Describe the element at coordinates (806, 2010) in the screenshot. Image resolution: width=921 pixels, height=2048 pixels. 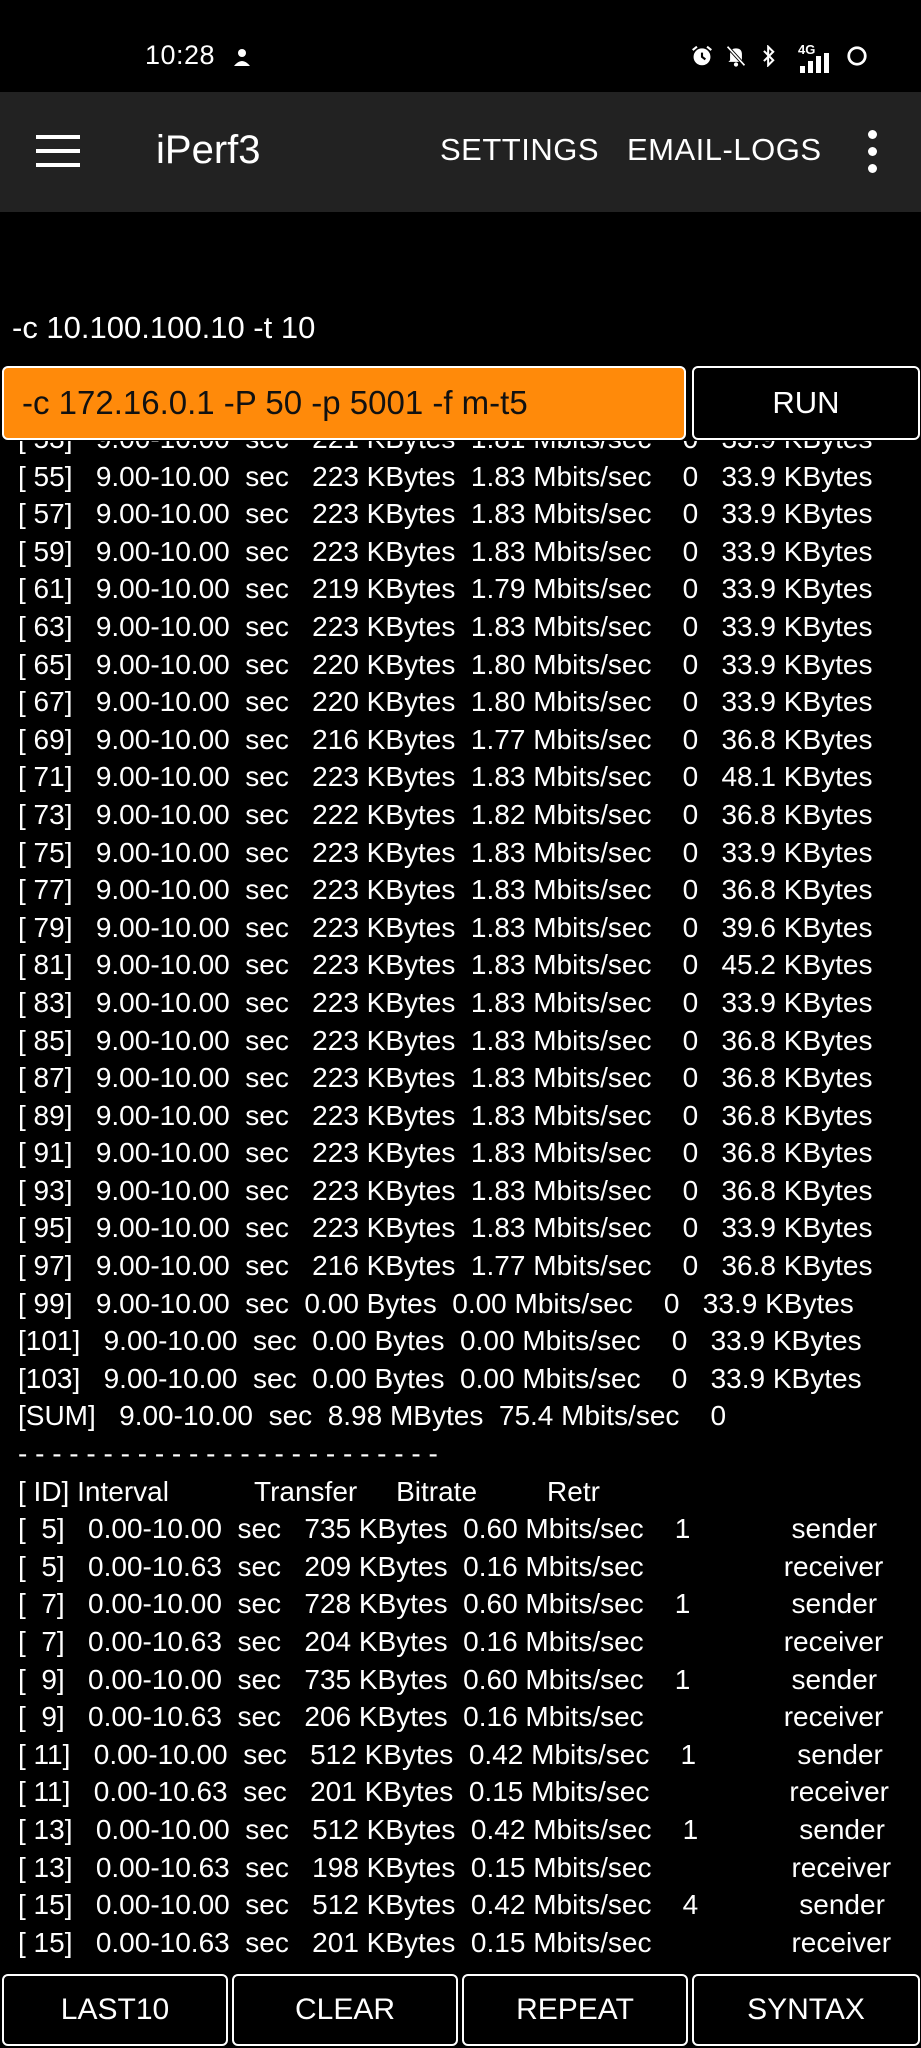
I see `syntax-button: SYNTAX` at that location.